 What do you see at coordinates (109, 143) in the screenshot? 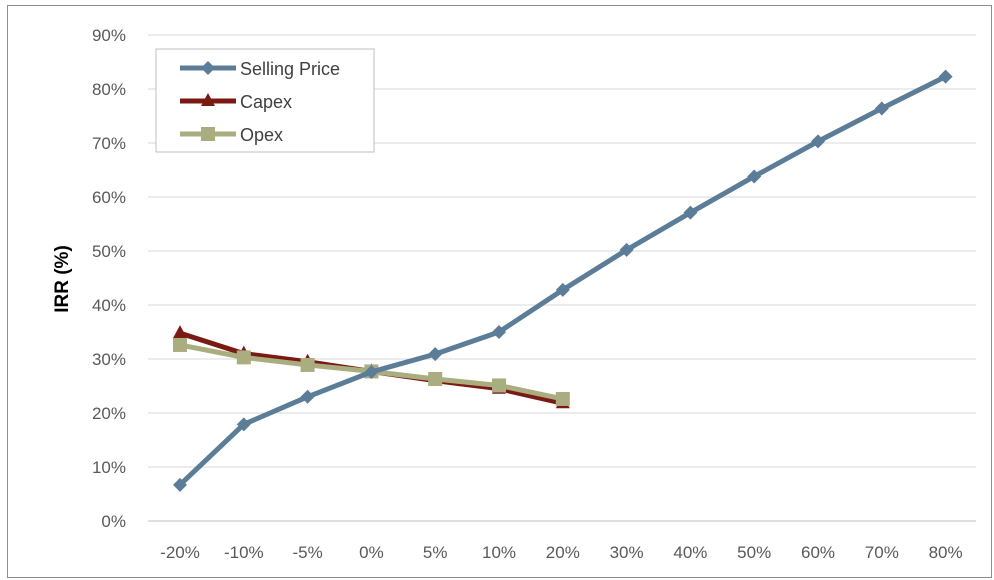
I see `y-tick-label: 70%` at bounding box center [109, 143].